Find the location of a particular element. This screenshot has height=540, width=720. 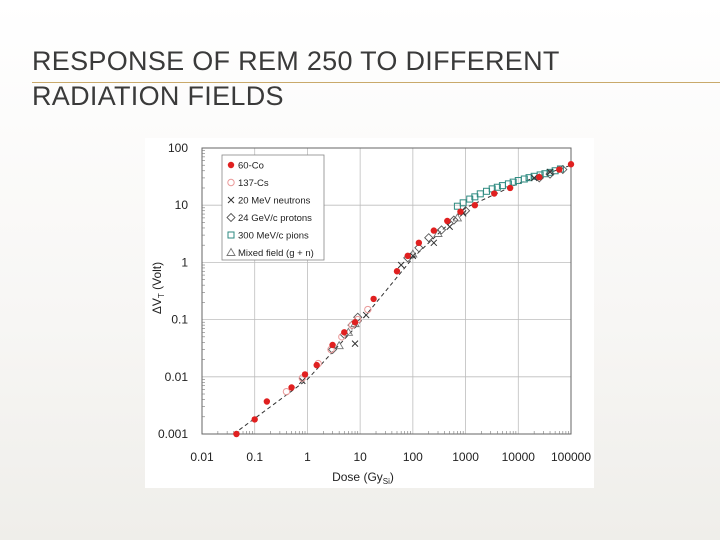

legend-label-24-gev-c-protons: 24 GeV/c protons is located at coordinates (275, 218).